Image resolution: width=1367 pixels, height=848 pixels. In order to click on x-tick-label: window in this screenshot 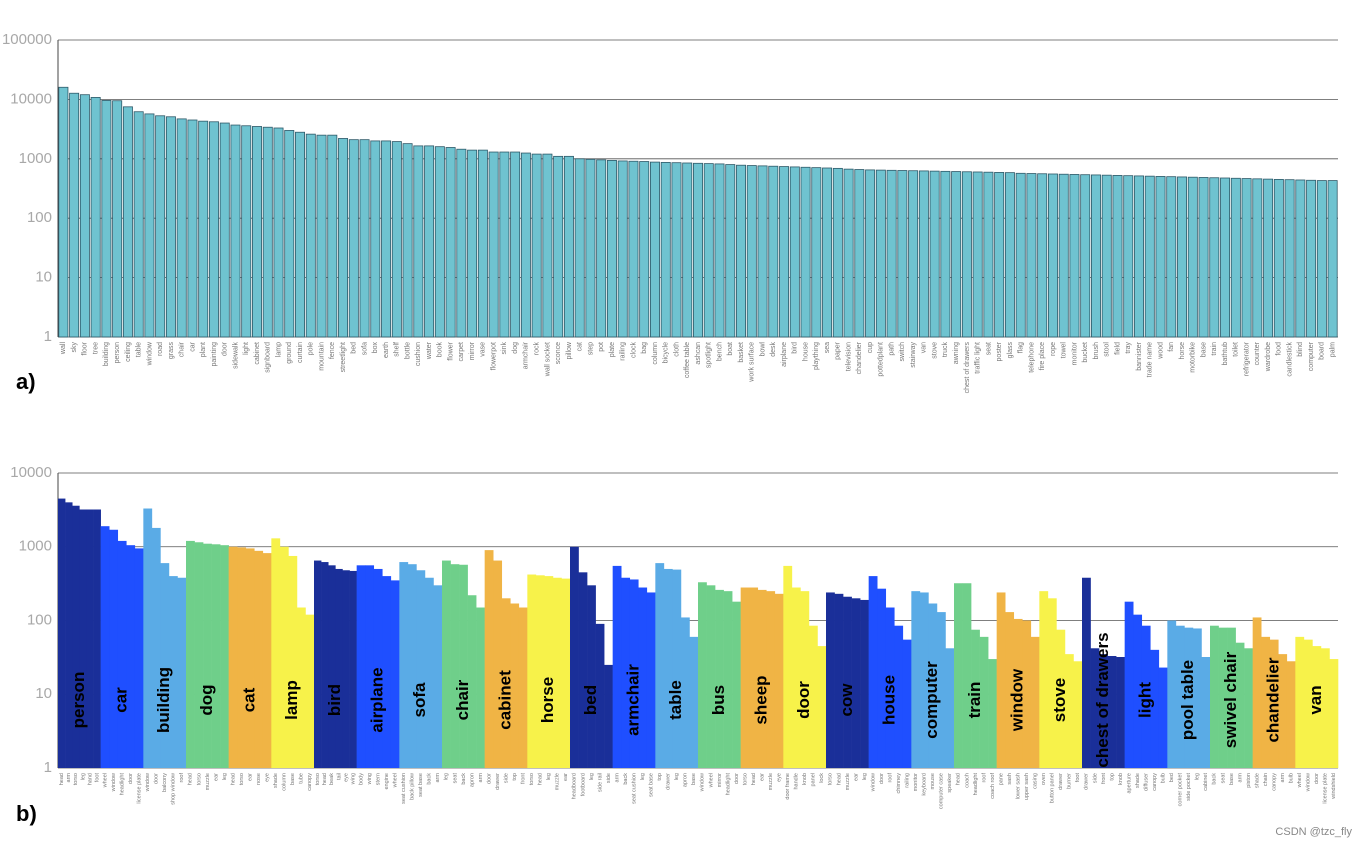, I will do `click(873, 782)`.